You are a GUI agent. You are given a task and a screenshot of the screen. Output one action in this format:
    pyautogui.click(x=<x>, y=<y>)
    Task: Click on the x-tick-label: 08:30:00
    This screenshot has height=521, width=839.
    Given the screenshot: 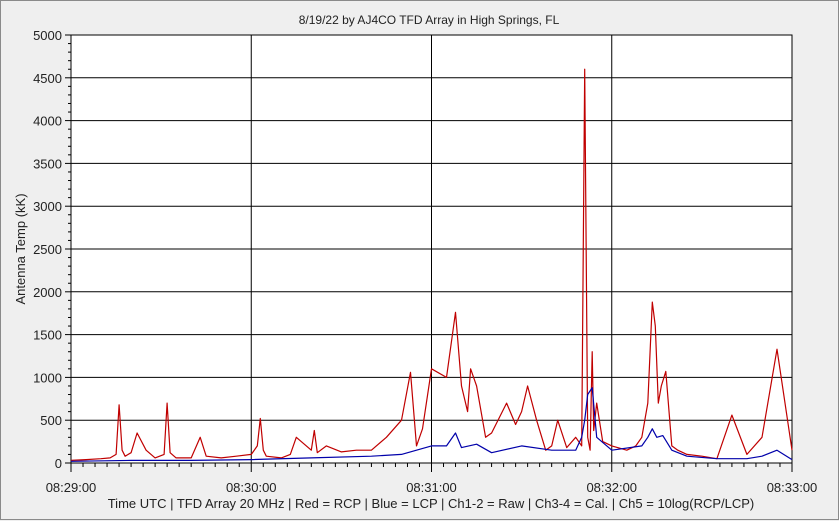 What is the action you would take?
    pyautogui.click(x=251, y=487)
    